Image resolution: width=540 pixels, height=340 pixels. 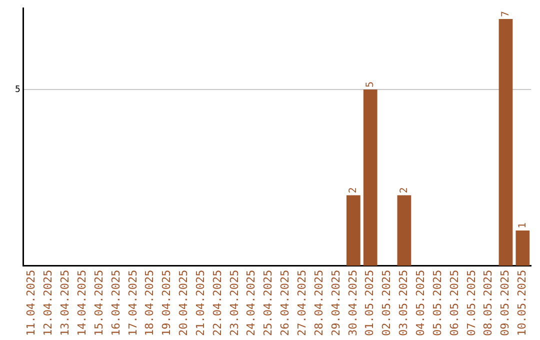 What do you see at coordinates (251, 303) in the screenshot?
I see `x-tick-label: 24.04.2025` at bounding box center [251, 303].